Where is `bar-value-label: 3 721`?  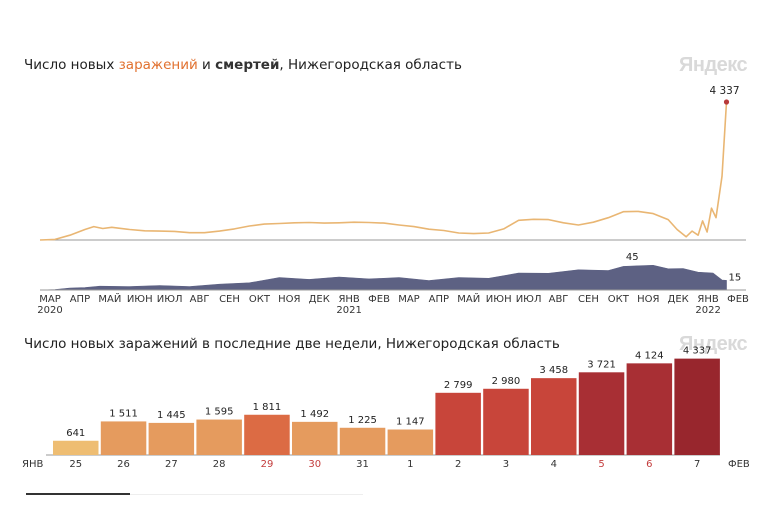
bar-value-label: 3 721 is located at coordinates (601, 364).